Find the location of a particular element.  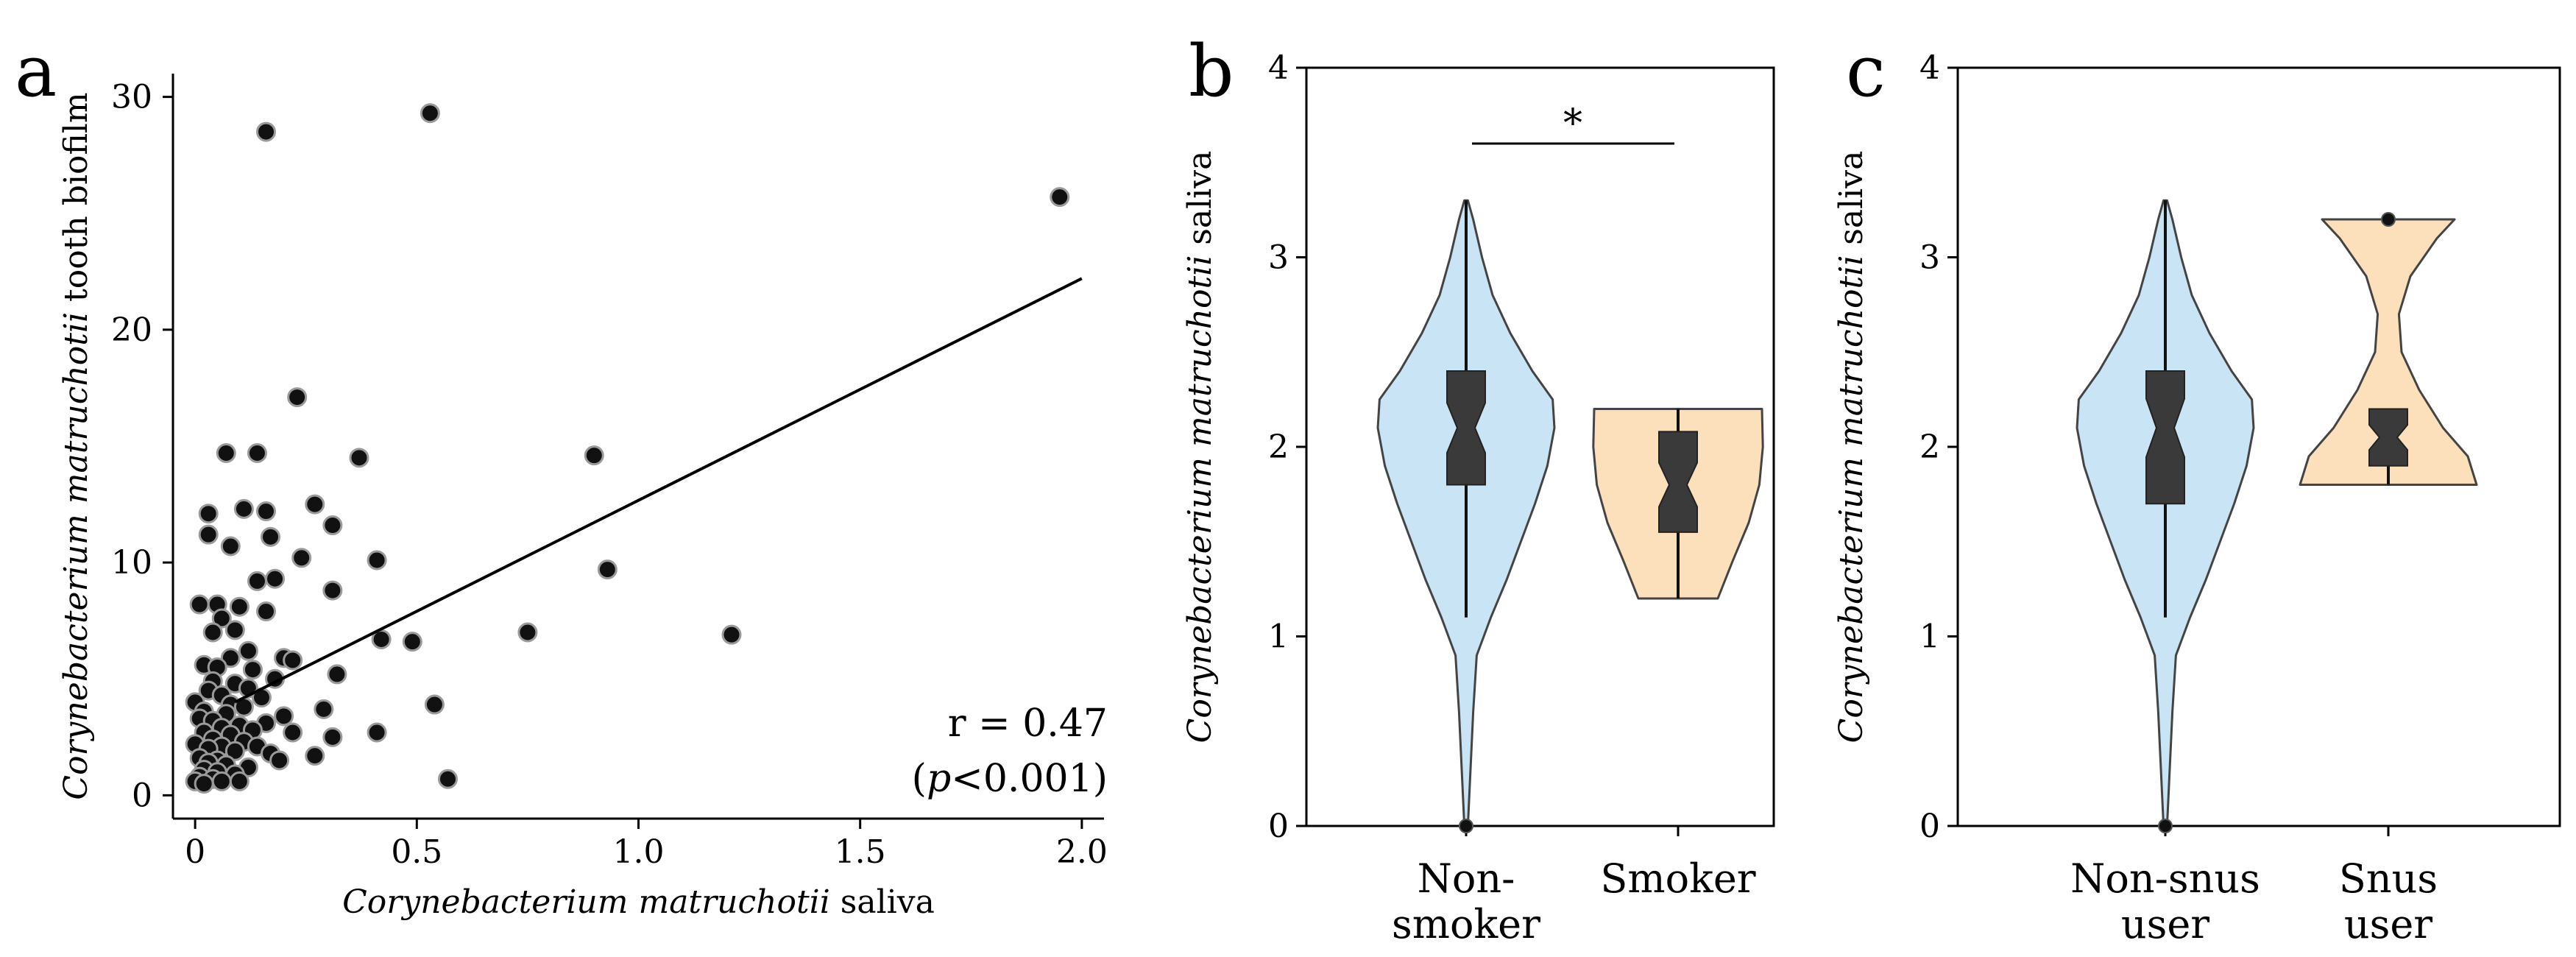

p-value-label: (p<0.001) is located at coordinates (1010, 779).